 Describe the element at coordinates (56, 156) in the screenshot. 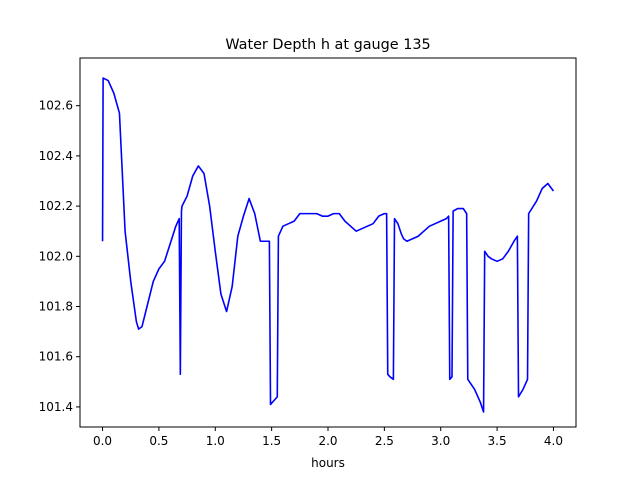

I see `y-tick-label: 102.4` at that location.